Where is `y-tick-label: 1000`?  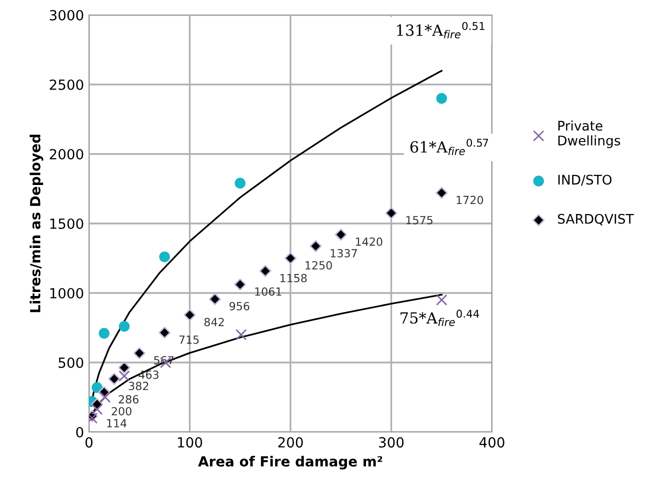
y-tick-label: 1000 is located at coordinates (67, 293).